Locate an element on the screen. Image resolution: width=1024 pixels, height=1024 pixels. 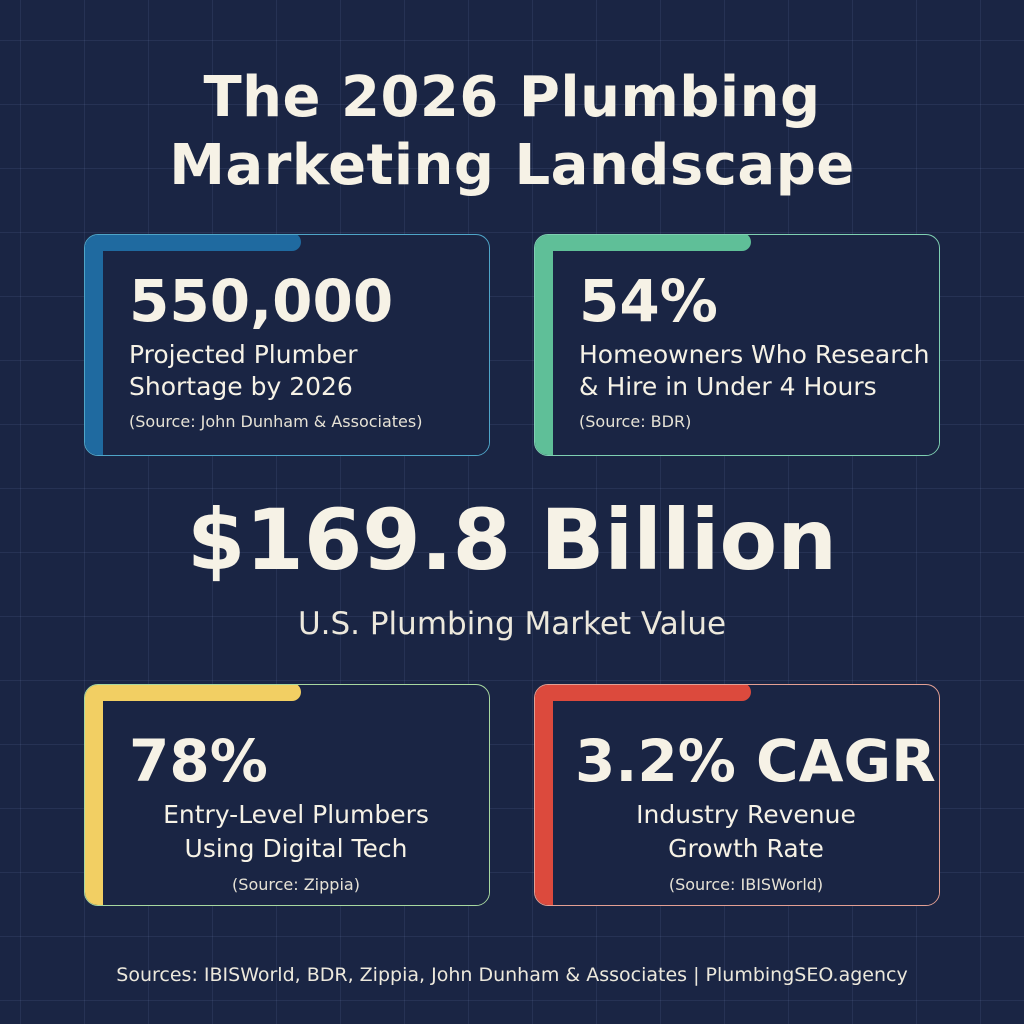
stat-label-line-1: Industry Revenue is located at coordinates (746, 814).